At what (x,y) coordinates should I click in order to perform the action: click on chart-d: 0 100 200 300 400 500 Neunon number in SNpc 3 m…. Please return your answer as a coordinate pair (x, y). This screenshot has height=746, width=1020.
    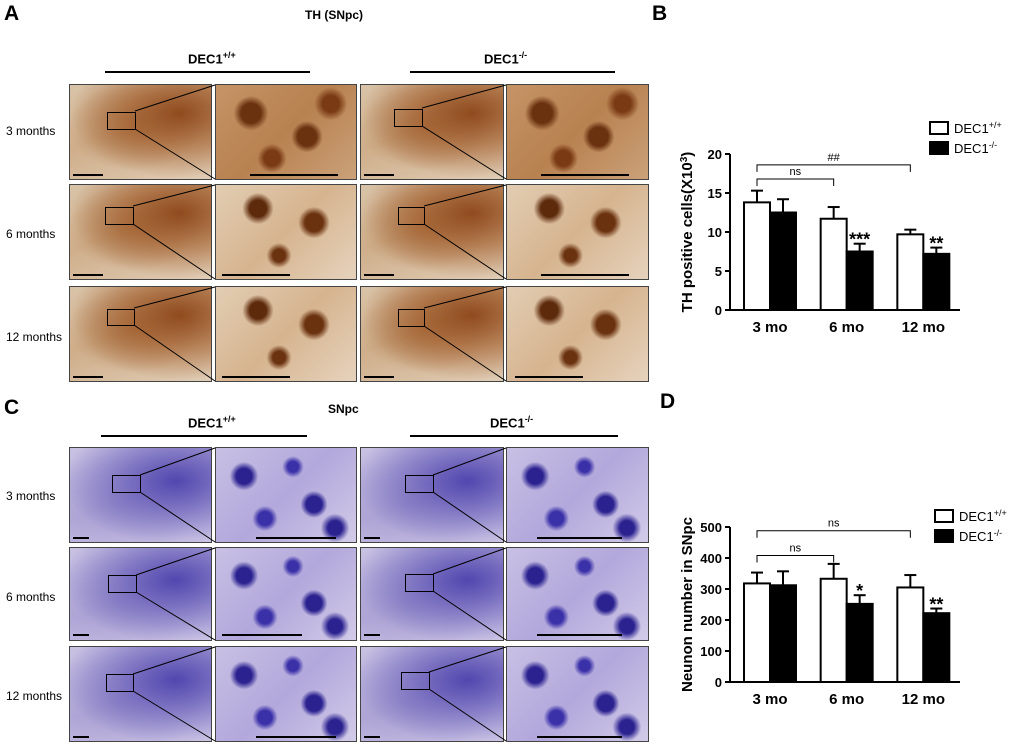
    Looking at the image, I should click on (843, 608).